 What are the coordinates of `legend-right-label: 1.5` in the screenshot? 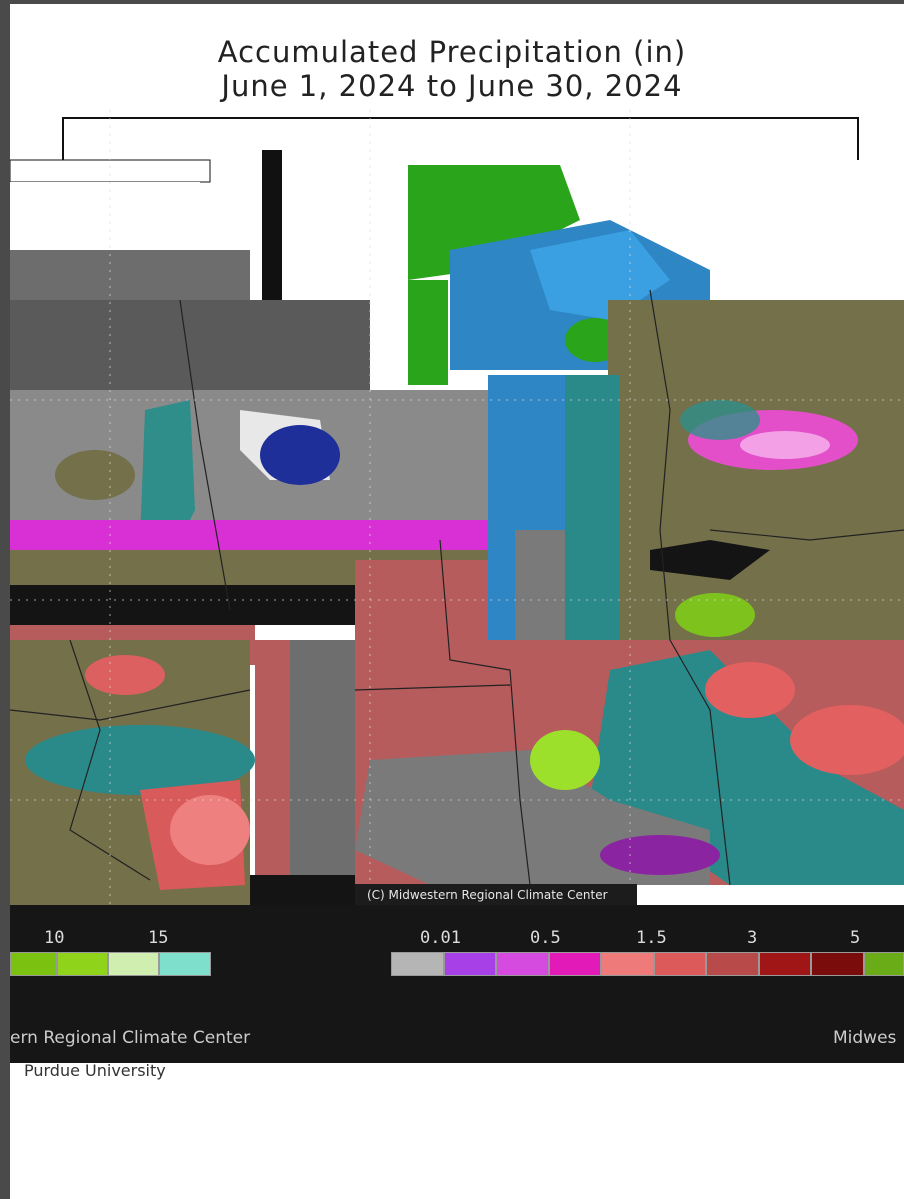 It's located at (651, 938).